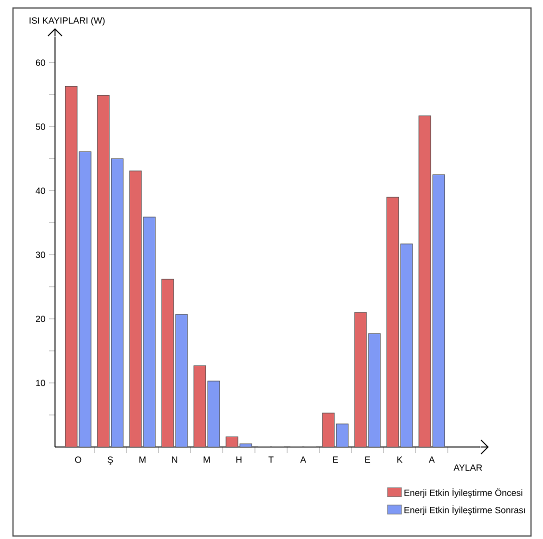 This screenshot has height=539, width=543. Describe the element at coordinates (175, 459) in the screenshot. I see `x-tick-label: N` at that location.